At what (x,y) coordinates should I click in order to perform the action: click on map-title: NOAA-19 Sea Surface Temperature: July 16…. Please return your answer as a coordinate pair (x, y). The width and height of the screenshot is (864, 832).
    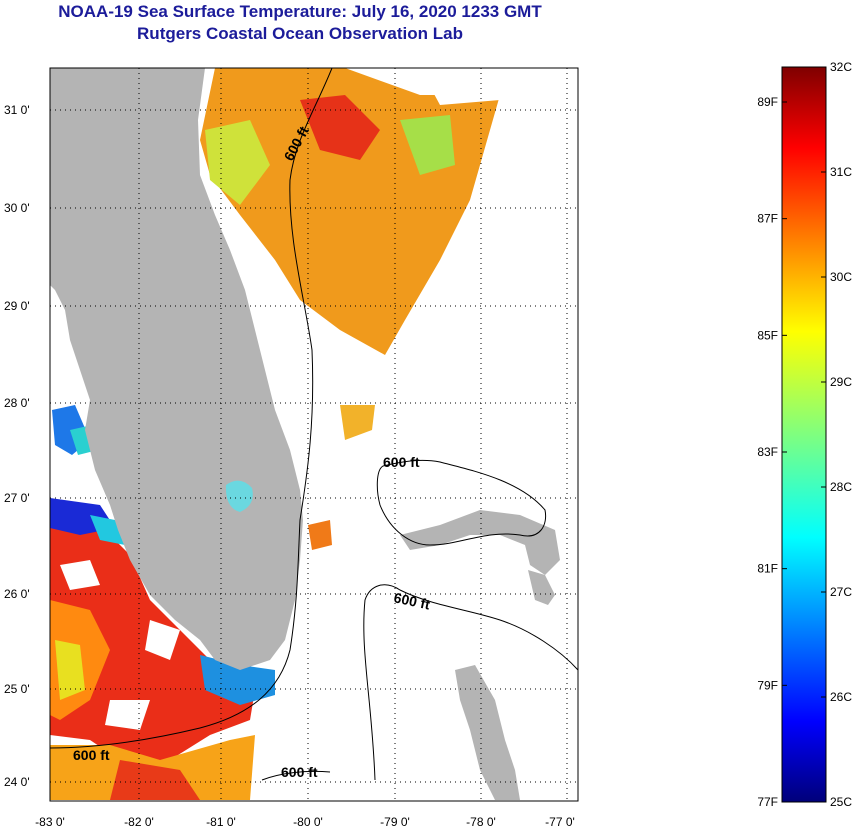
    Looking at the image, I should click on (300, 11).